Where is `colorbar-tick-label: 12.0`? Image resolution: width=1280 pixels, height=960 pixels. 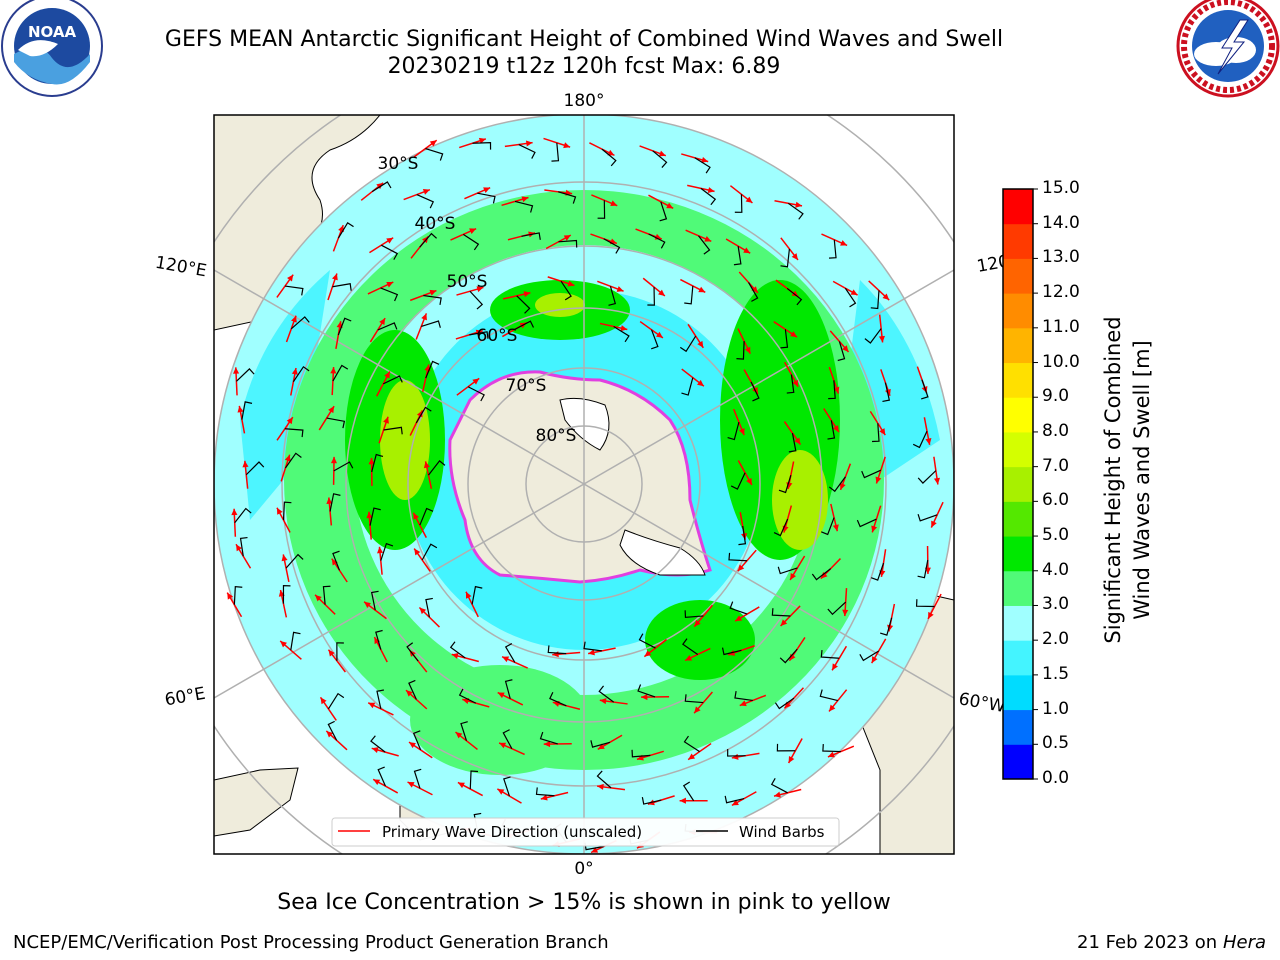
colorbar-tick-label: 12.0 is located at coordinates (1061, 292).